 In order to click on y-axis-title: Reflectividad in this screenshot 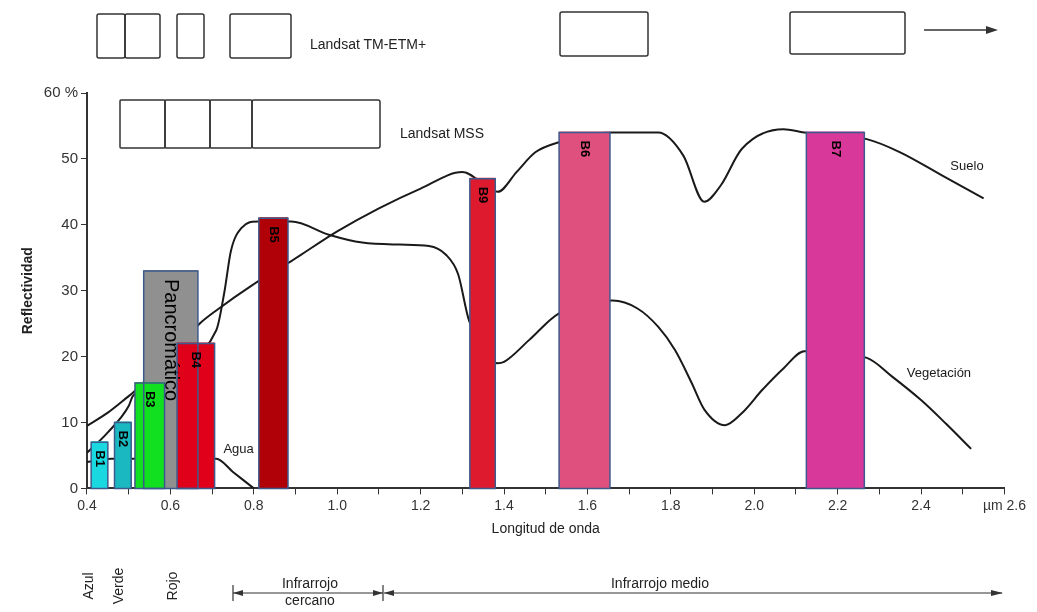, I will do `click(27, 291)`.